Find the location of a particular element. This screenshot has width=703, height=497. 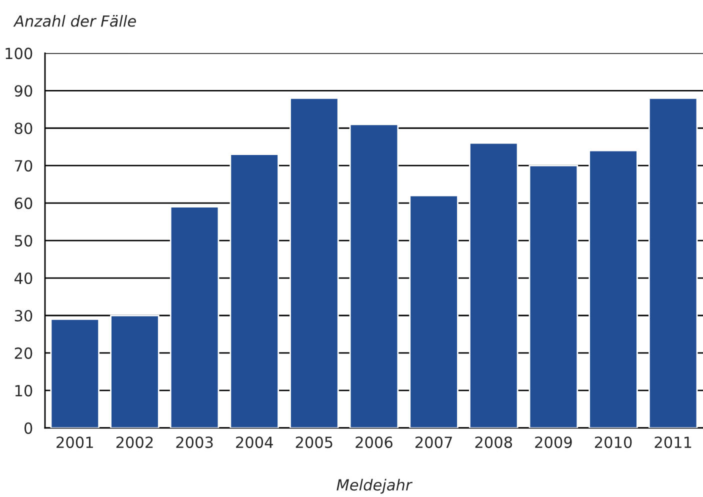

x-tick-label: 2007 is located at coordinates (433, 442).